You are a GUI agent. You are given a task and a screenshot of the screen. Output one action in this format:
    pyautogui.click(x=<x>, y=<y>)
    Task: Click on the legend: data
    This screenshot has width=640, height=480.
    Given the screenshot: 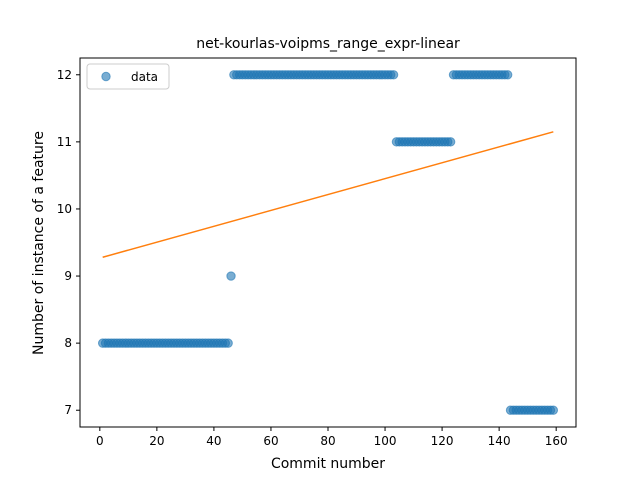 What is the action you would take?
    pyautogui.click(x=128, y=76)
    